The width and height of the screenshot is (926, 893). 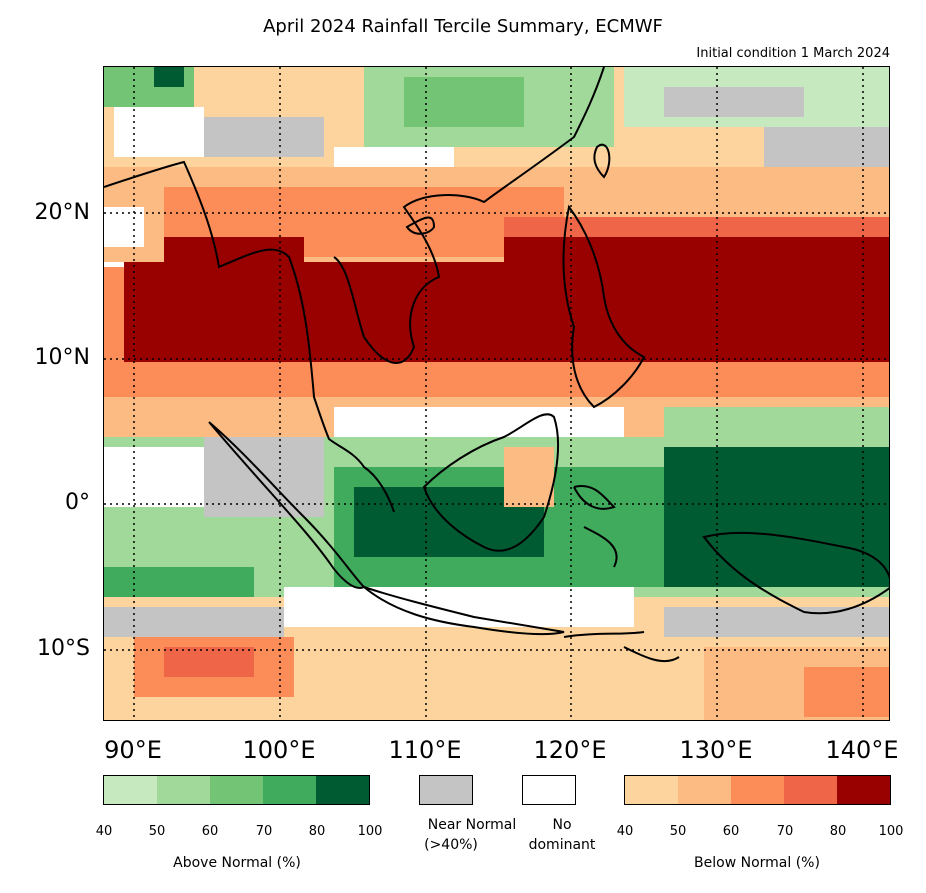 I want to click on maluku-papua-dark-green, so click(x=776, y=517).